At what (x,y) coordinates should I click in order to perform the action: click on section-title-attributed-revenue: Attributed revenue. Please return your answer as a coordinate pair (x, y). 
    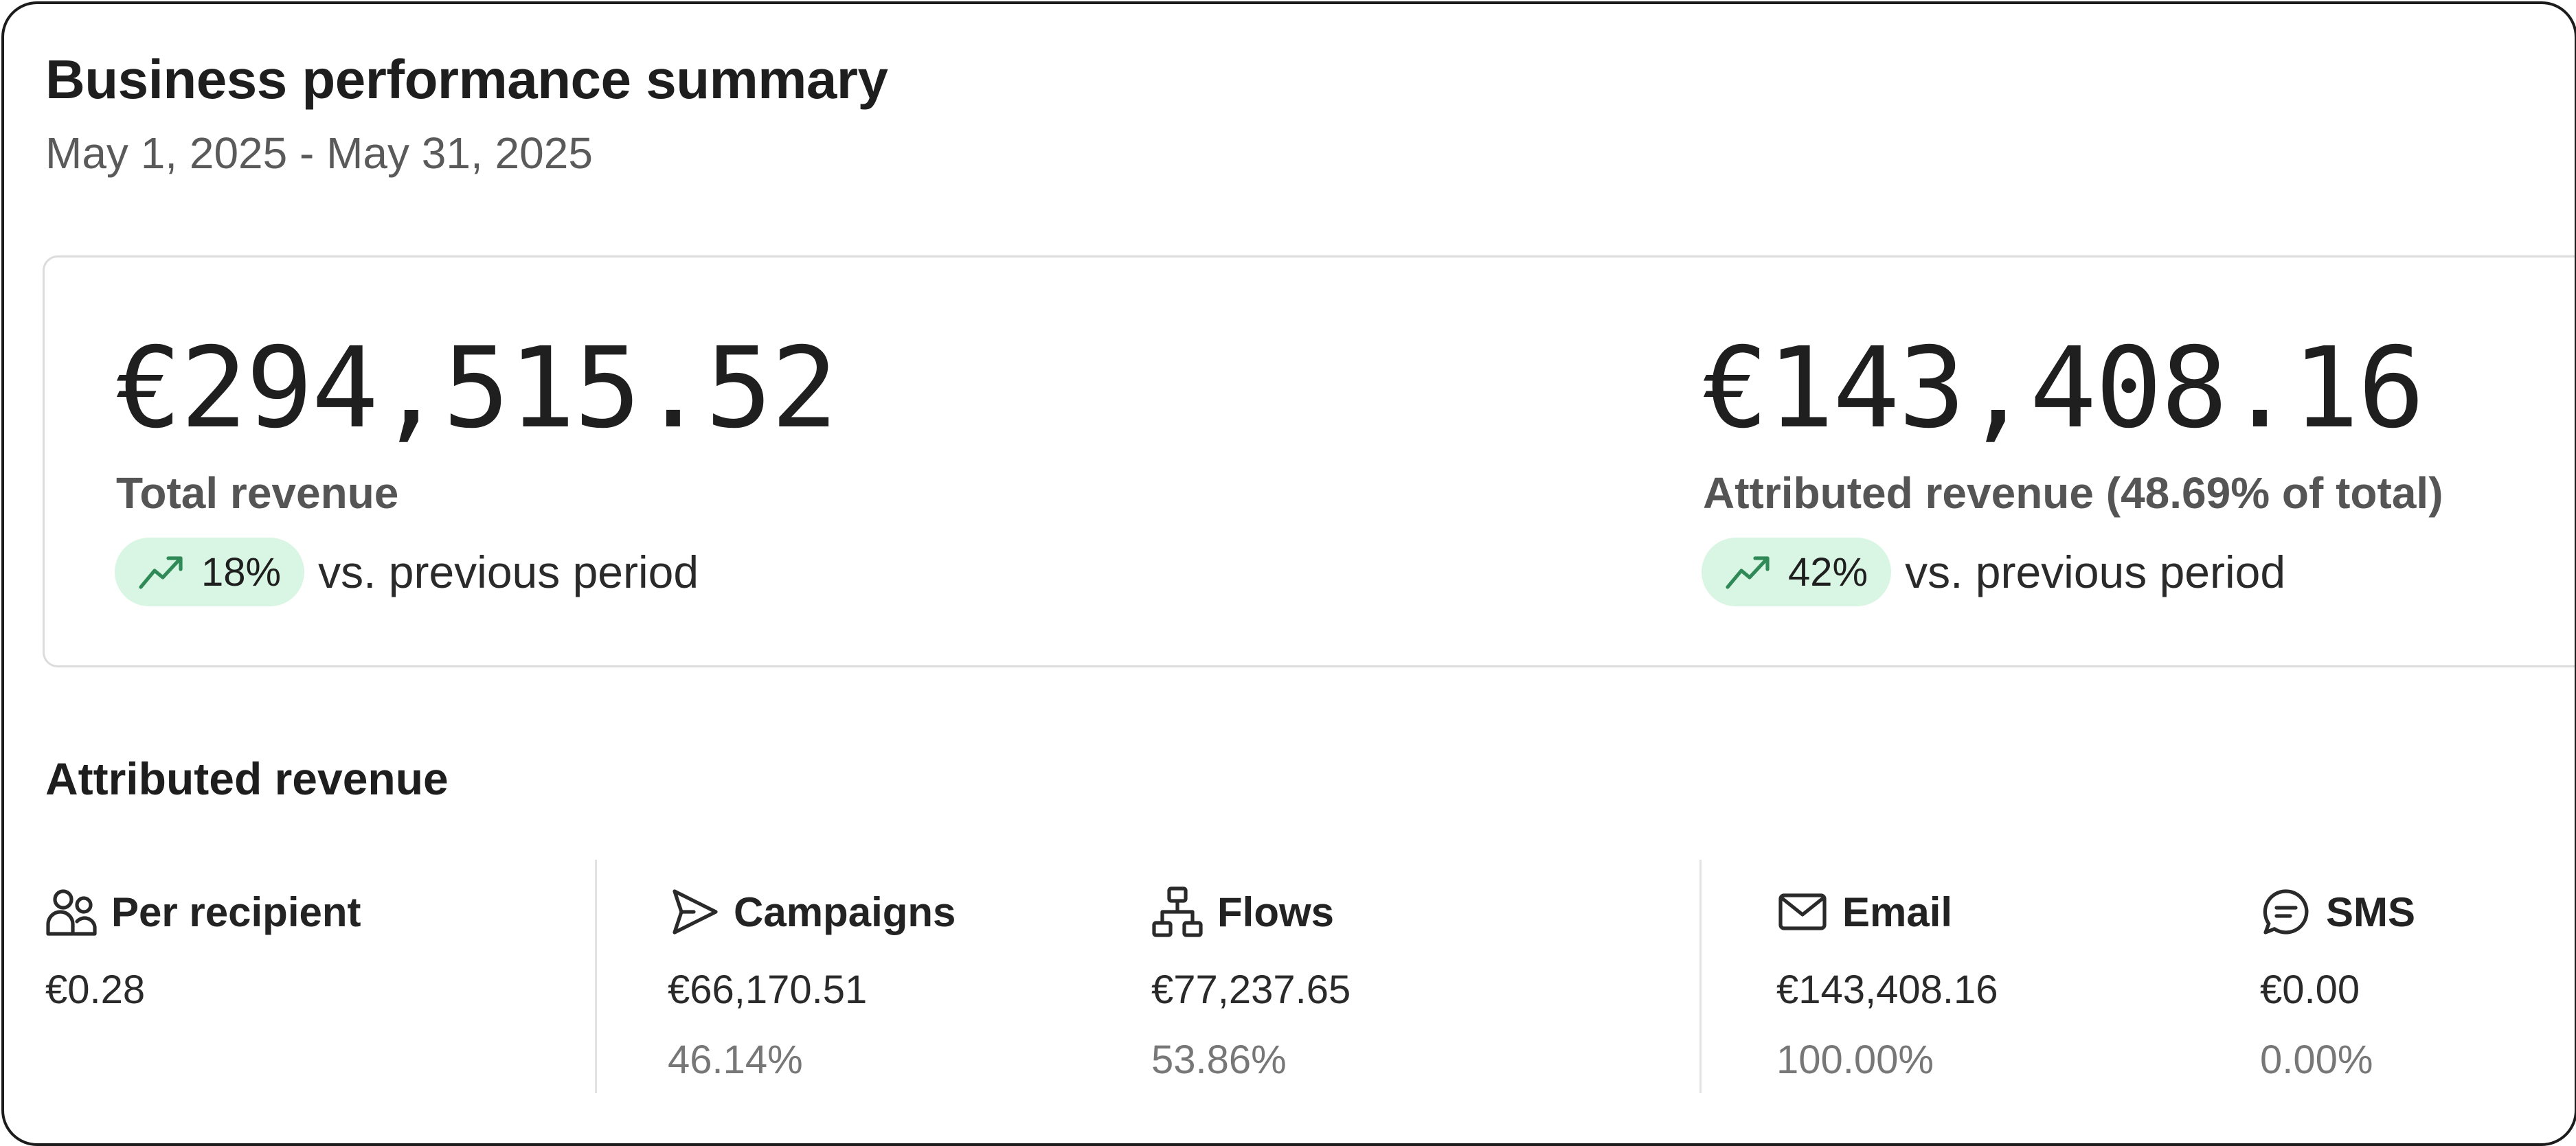
    Looking at the image, I should click on (247, 778).